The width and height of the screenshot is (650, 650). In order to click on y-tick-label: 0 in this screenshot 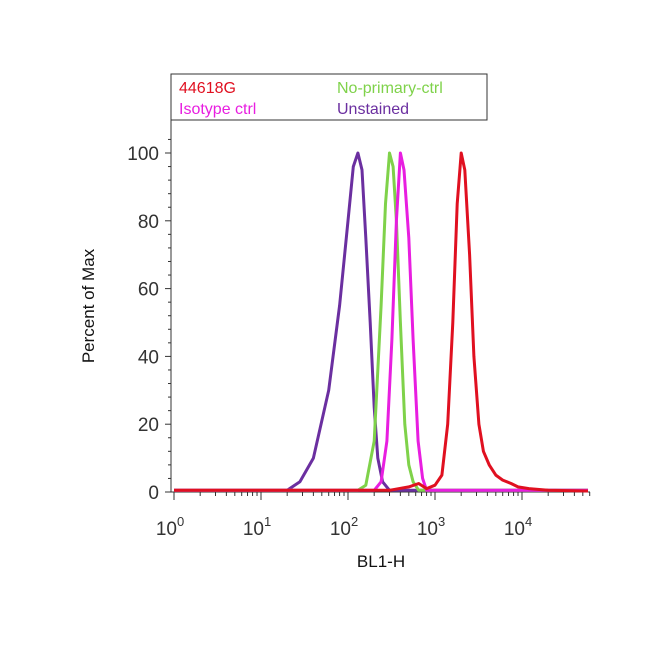, I will do `click(153, 493)`.